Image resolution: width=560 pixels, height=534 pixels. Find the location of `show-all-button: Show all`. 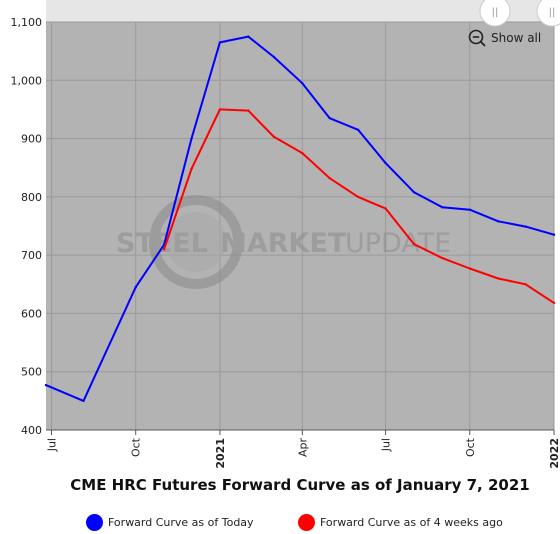

show-all-button: Show all is located at coordinates (504, 38).